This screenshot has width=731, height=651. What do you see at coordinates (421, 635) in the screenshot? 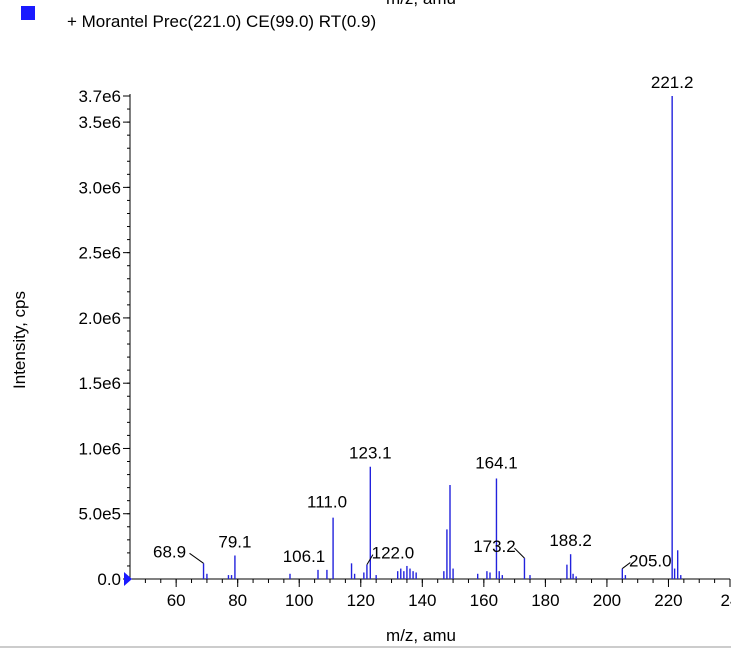
I see `x-axis-title: m/z, amu` at bounding box center [421, 635].